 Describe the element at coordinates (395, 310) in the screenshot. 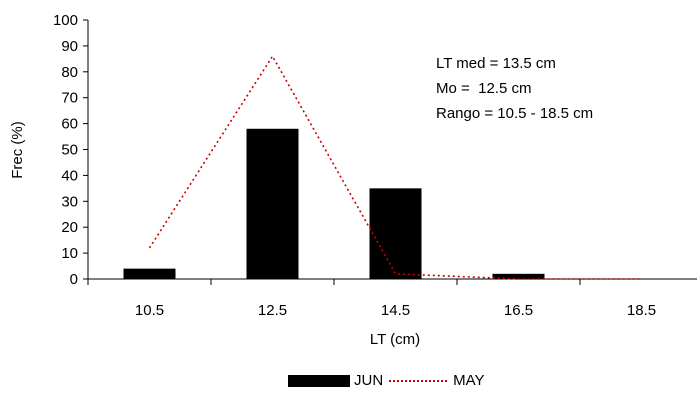

I see `x-tick-label: 14.5` at that location.